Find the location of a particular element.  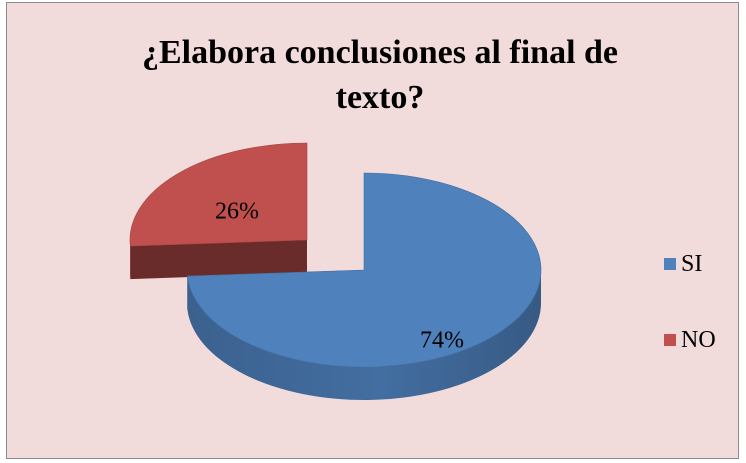

legend-swatch-no is located at coordinates (670, 340).